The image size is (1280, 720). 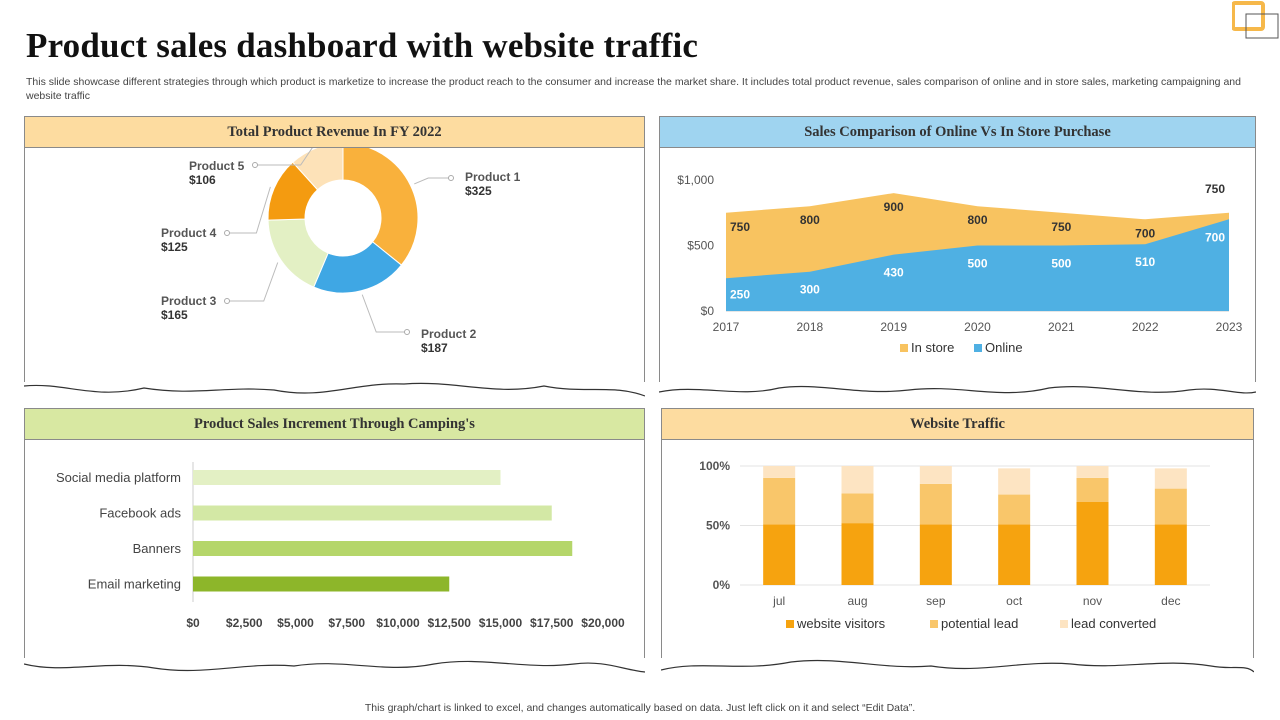 What do you see at coordinates (189, 233) in the screenshot?
I see `slice-label: Product 4` at bounding box center [189, 233].